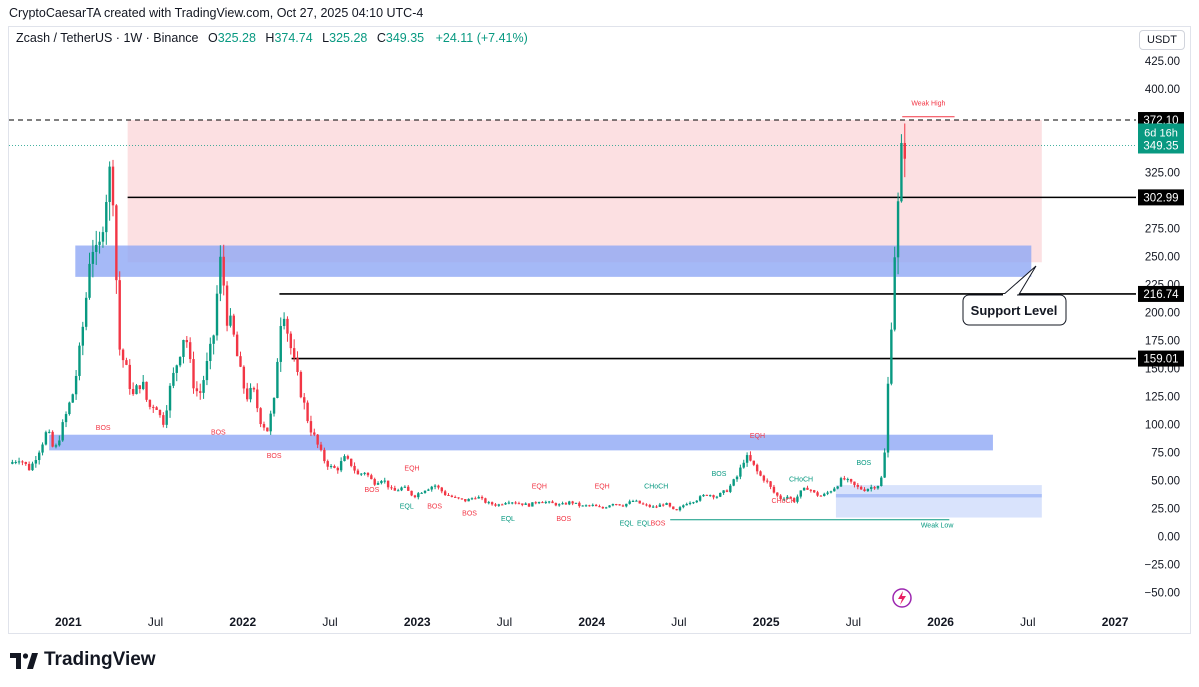 Image resolution: width=1199 pixels, height=687 pixels. I want to click on close-key: C, so click(381, 38).